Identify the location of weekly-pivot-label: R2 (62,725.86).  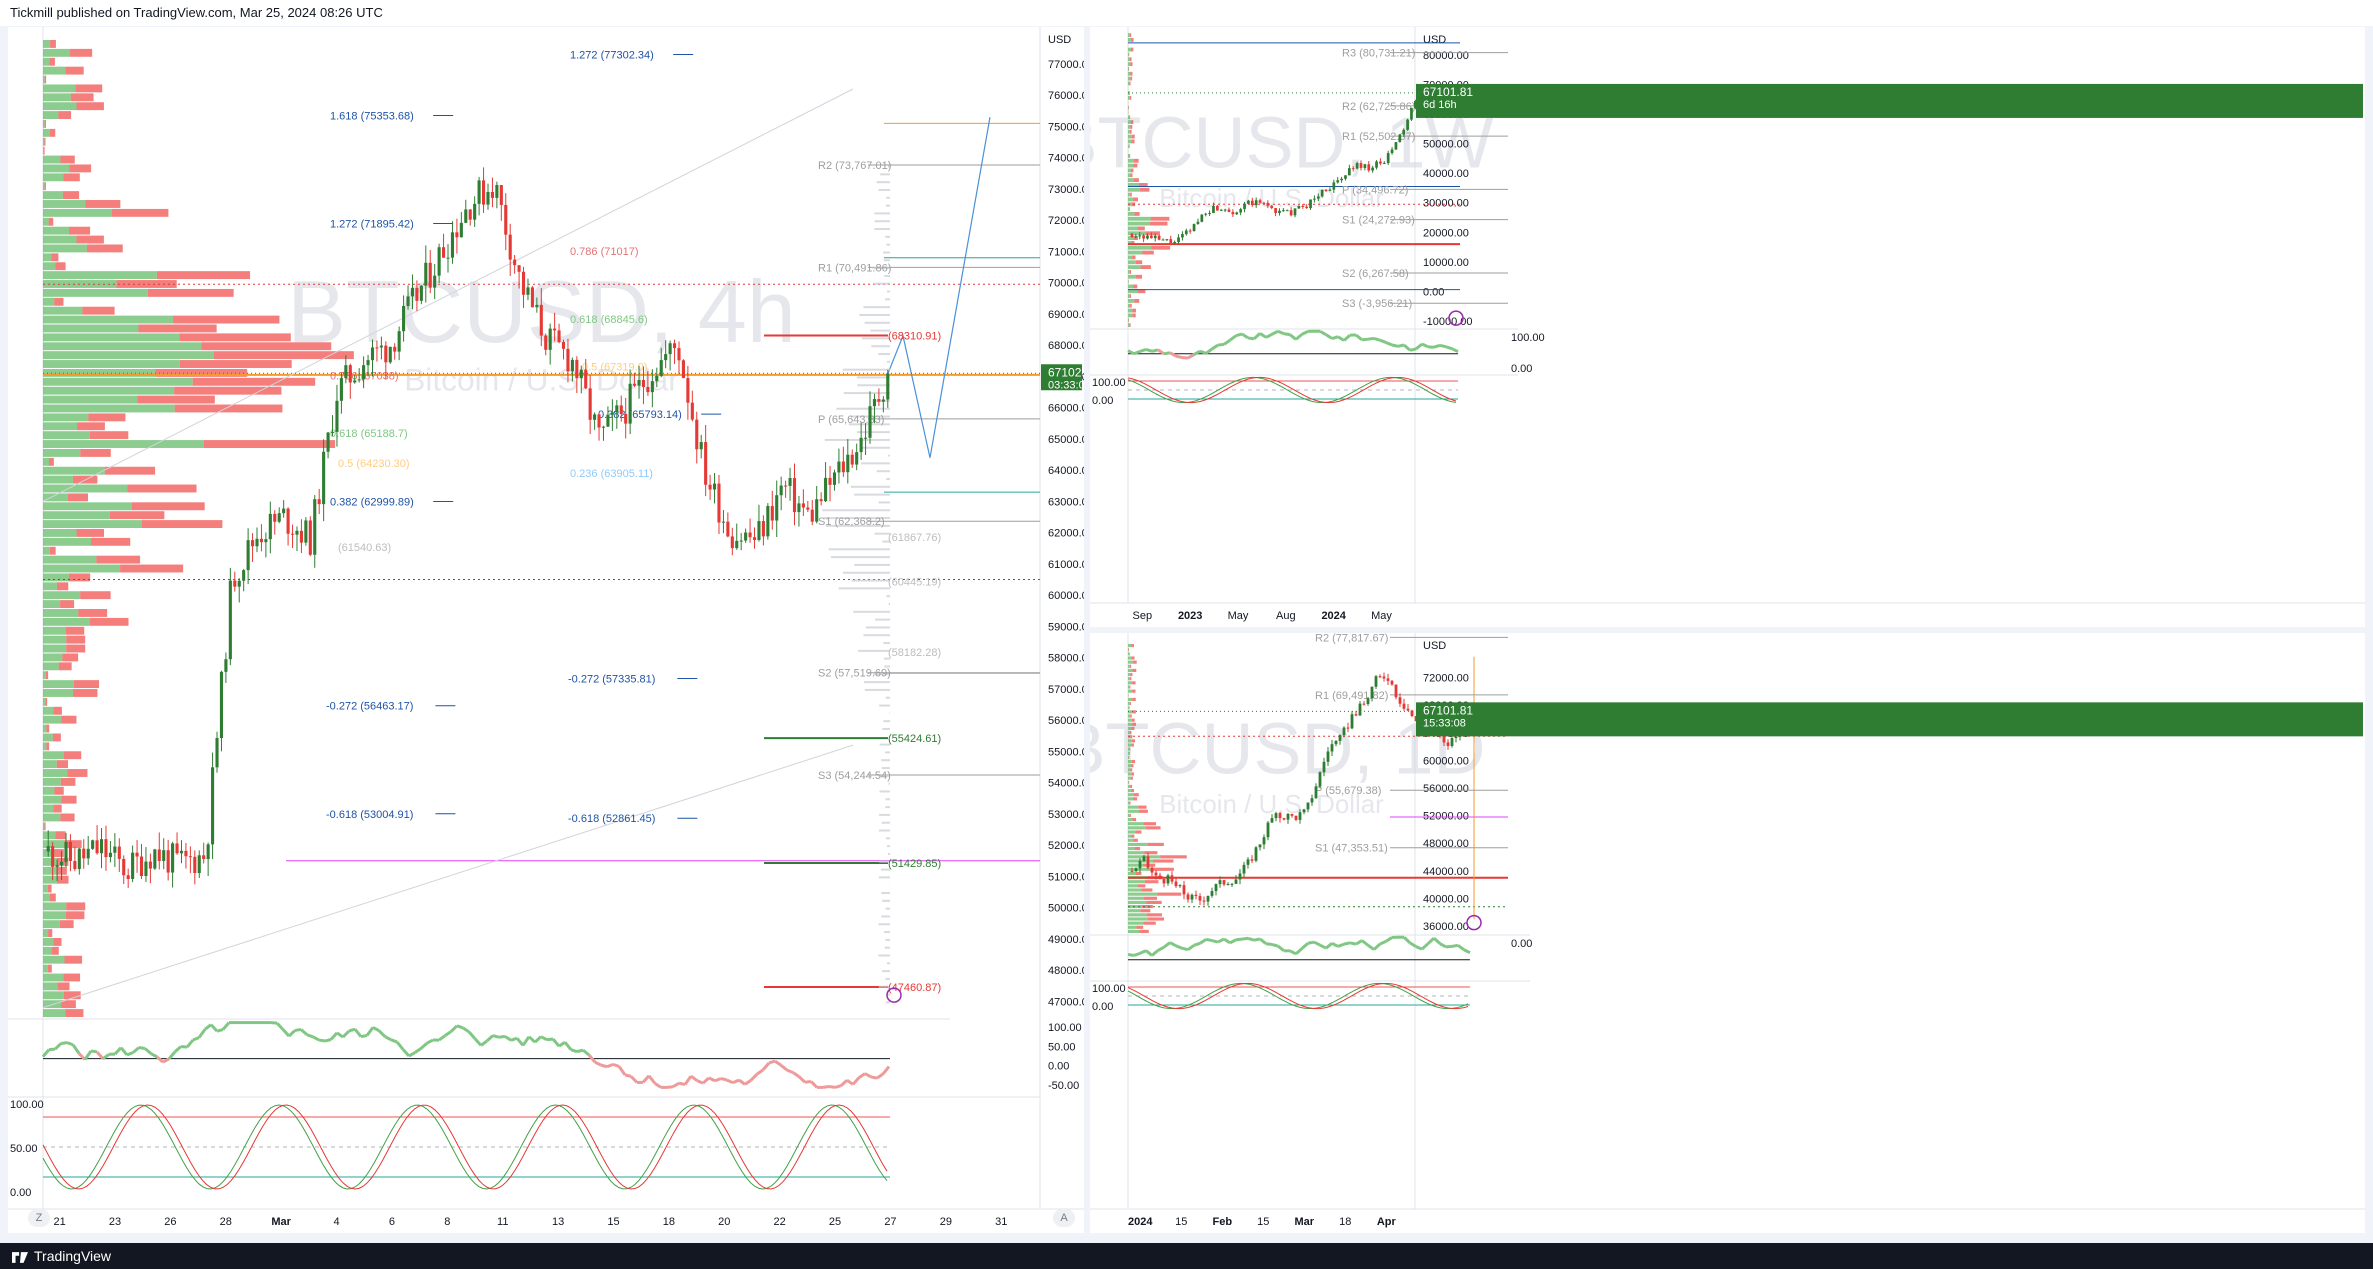
(1378, 107).